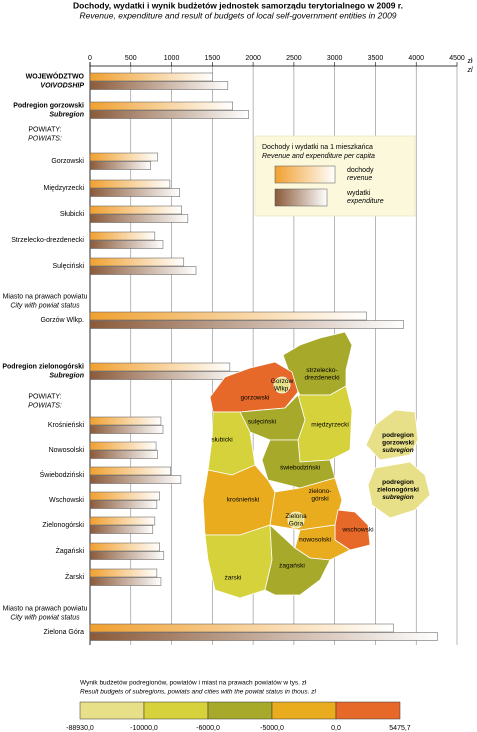 The height and width of the screenshot is (732, 477). I want to click on scale-bound: -88930,0, so click(80, 728).